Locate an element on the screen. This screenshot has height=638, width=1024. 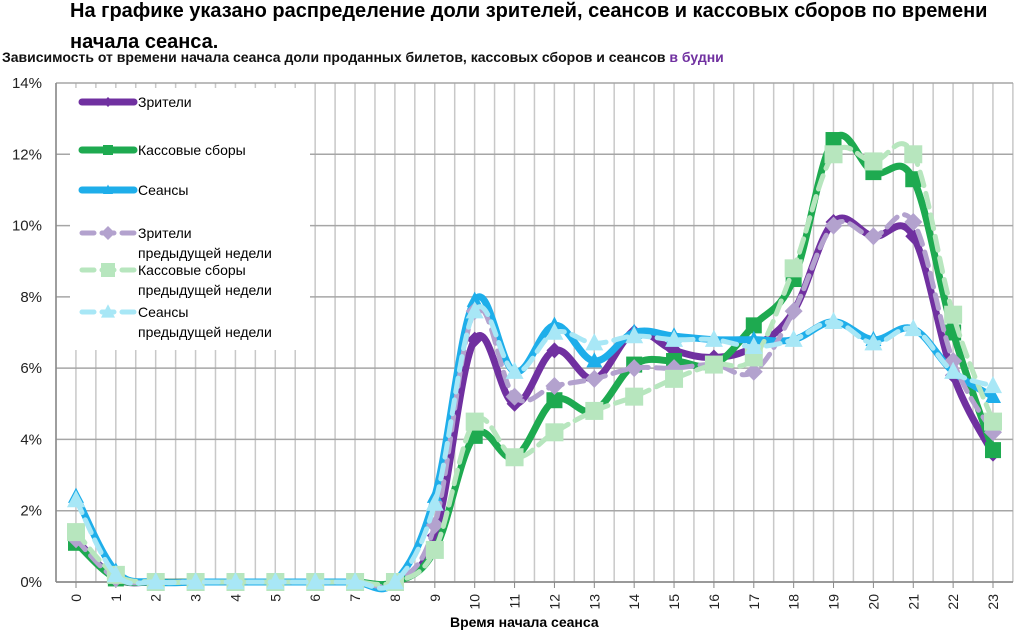
x-tick-label: 5 is located at coordinates (275, 598).